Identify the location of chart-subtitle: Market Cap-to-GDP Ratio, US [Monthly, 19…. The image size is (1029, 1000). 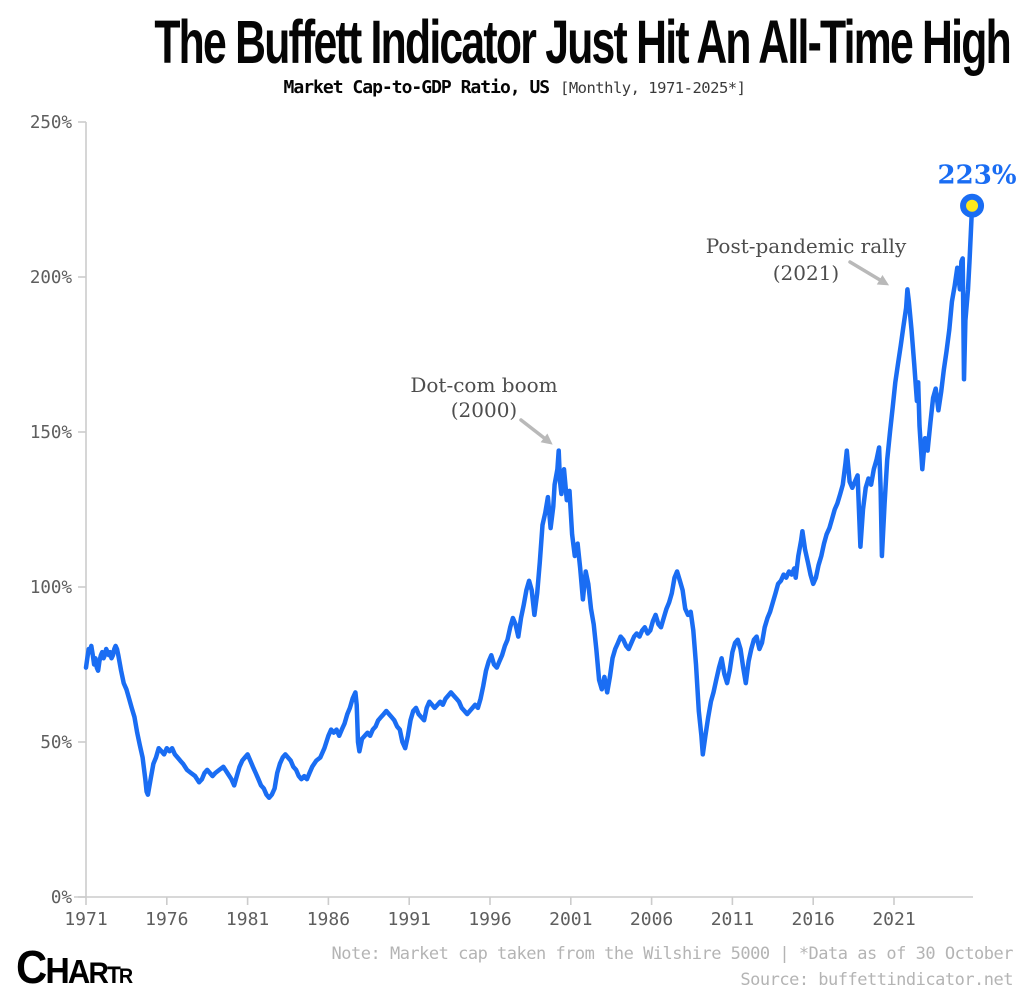
(514, 87).